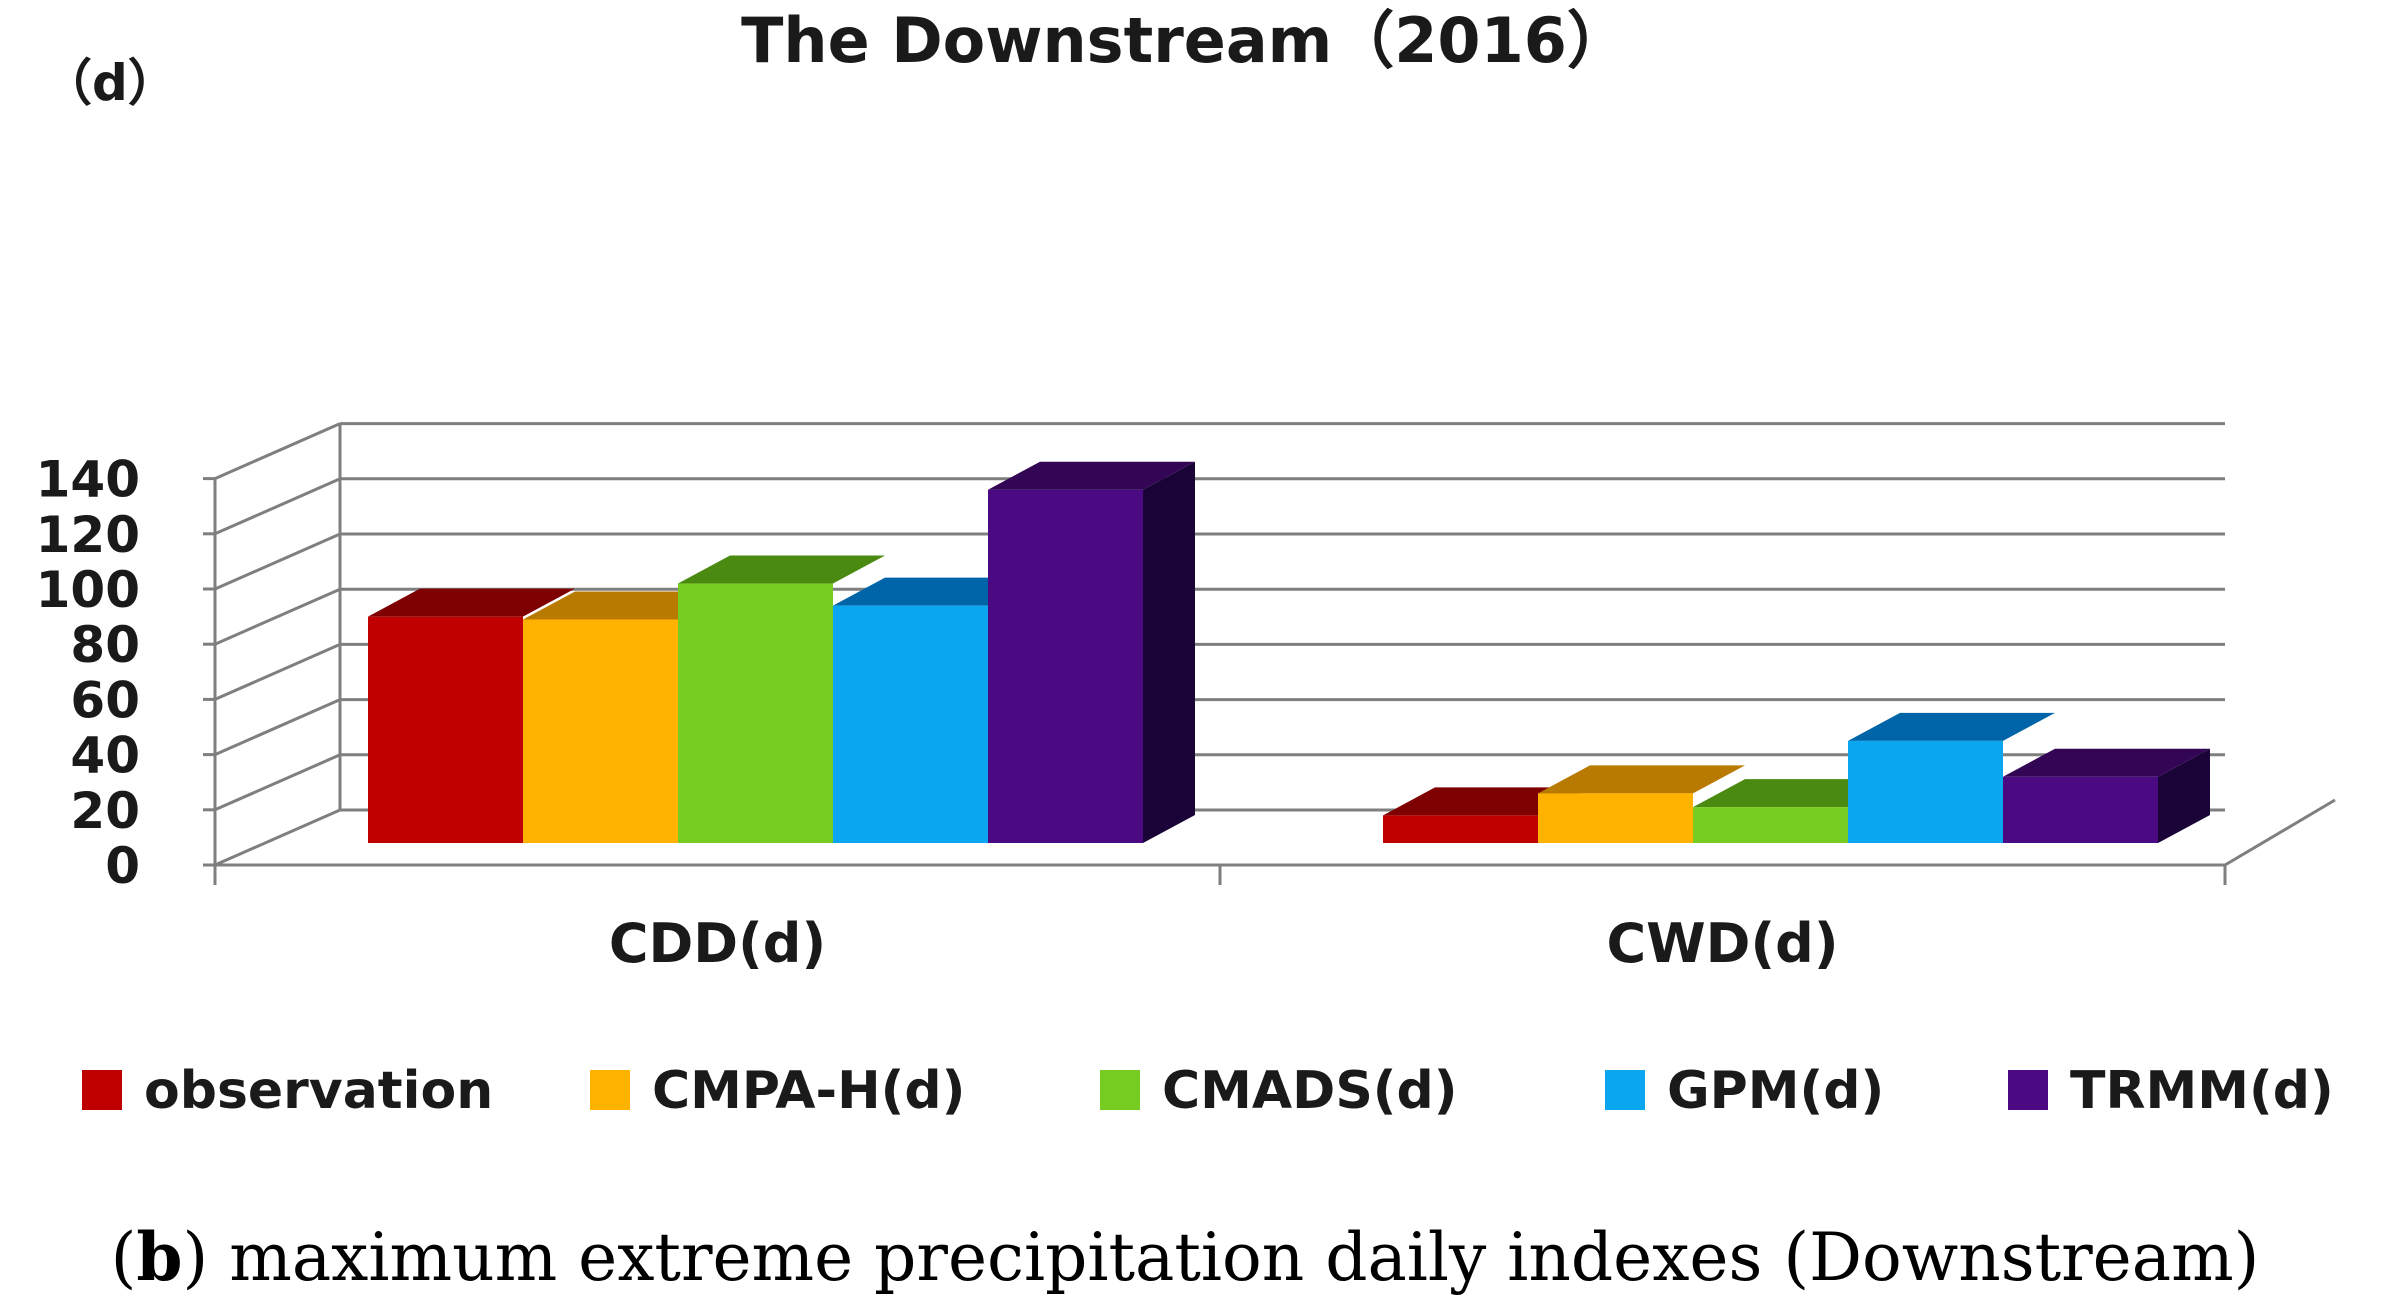 The height and width of the screenshot is (1315, 2384). I want to click on legend-label: GPM(d), so click(1775, 1091).